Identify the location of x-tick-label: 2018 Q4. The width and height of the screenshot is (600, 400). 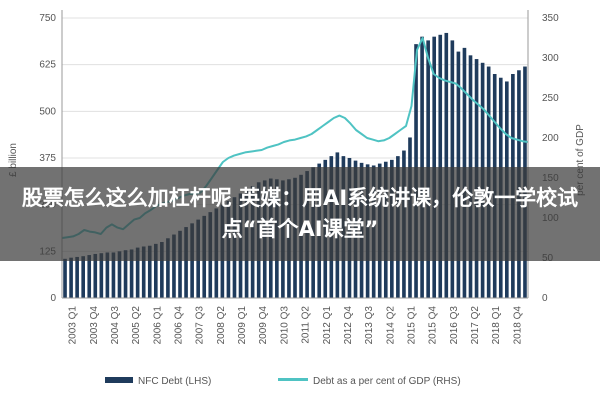
(517, 325).